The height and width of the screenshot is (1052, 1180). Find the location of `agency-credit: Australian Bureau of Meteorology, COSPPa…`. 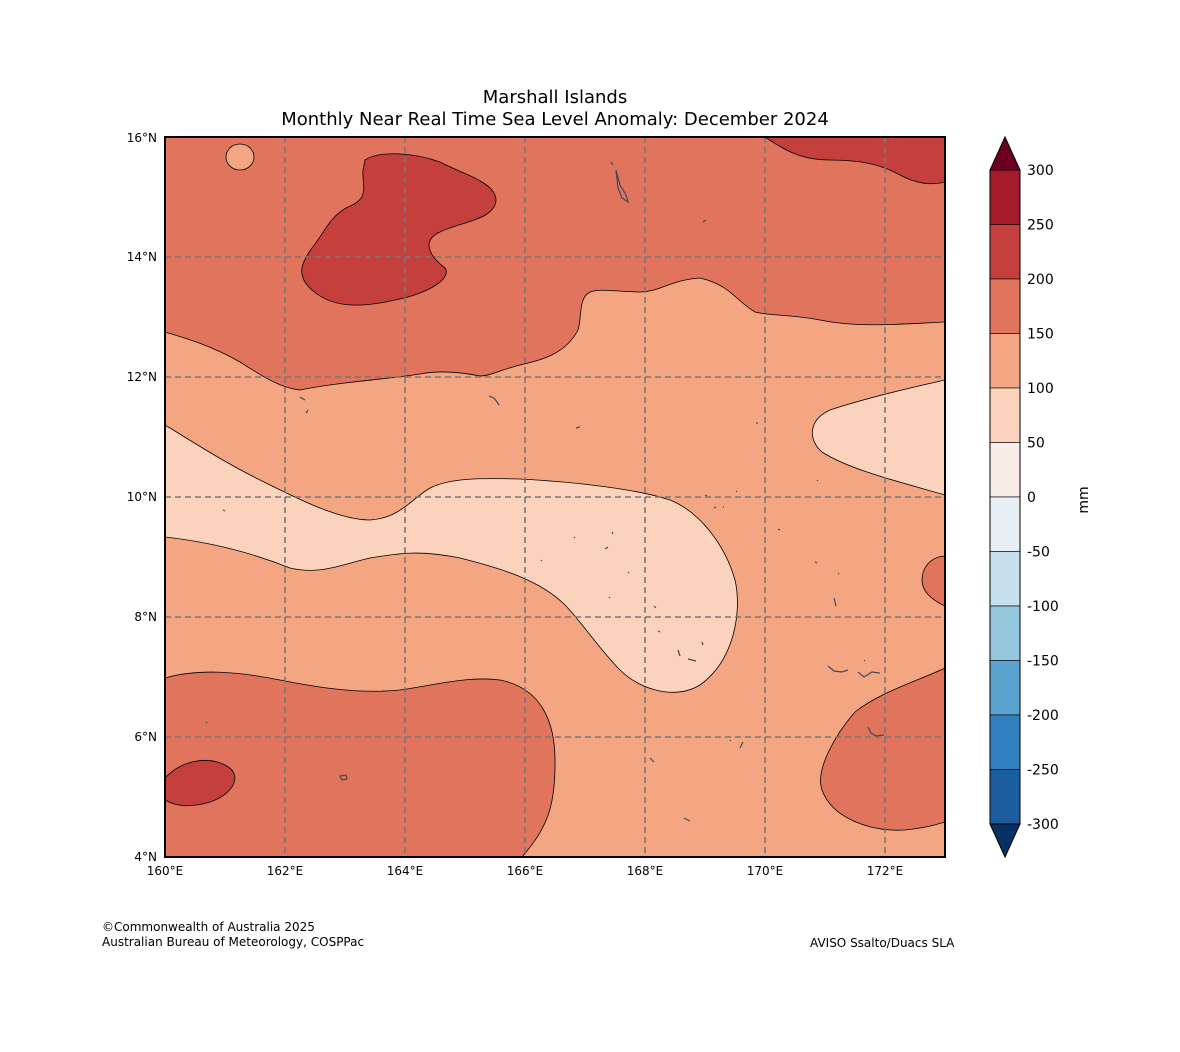

agency-credit: Australian Bureau of Meteorology, COSPPa… is located at coordinates (233, 942).